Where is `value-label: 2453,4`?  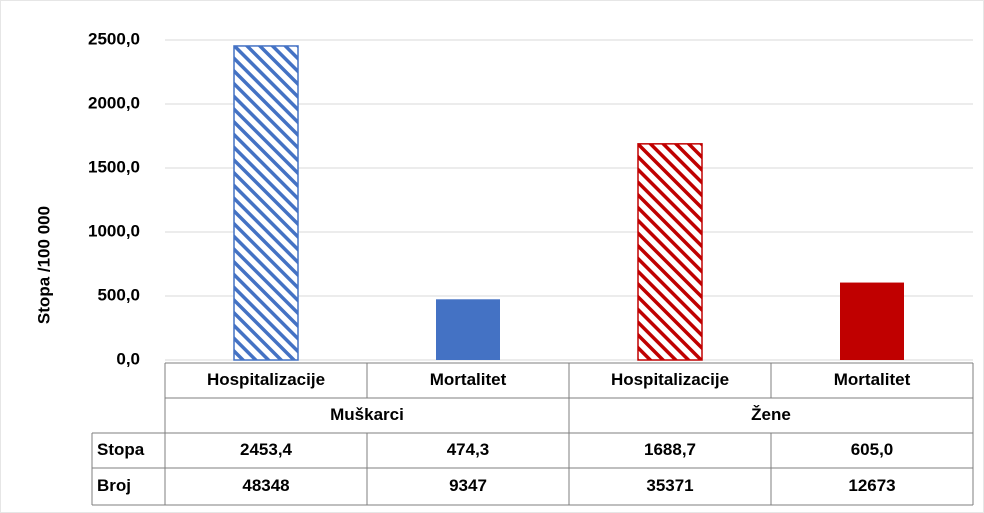 value-label: 2453,4 is located at coordinates (266, 449).